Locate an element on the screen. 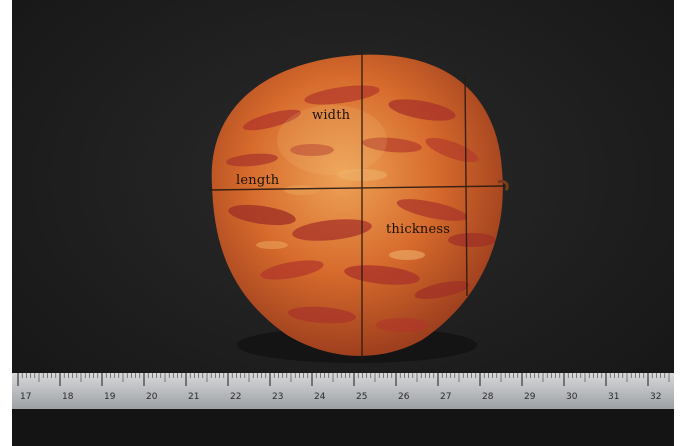 Image resolution: width=682 pixels, height=446 pixels. ruler-number: 26 is located at coordinates (404, 397).